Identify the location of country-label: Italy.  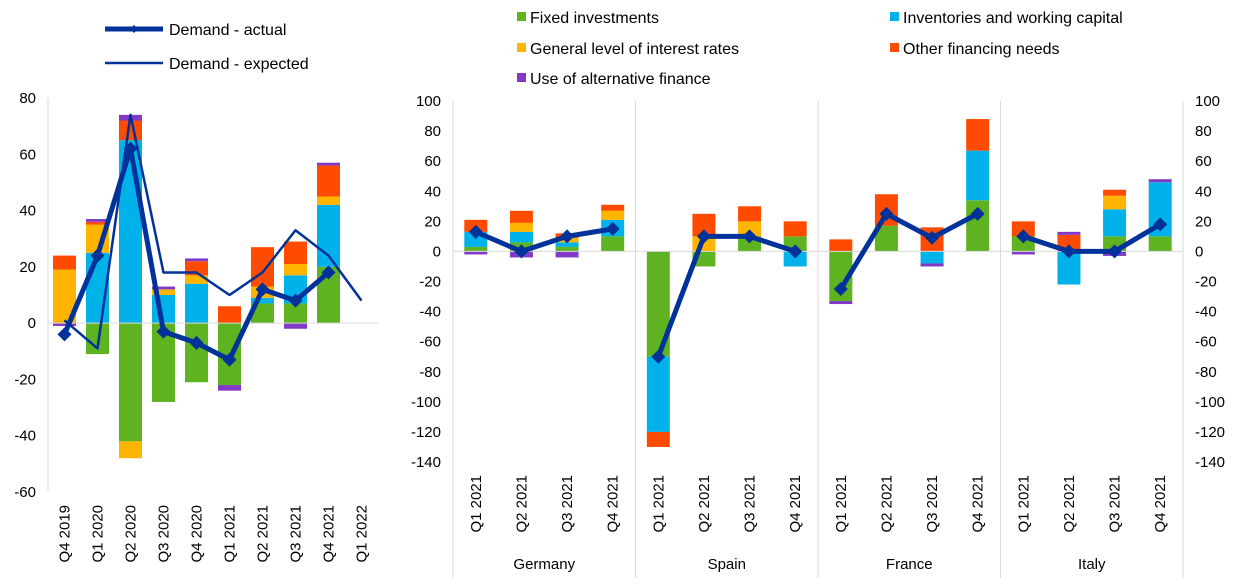
(1092, 564).